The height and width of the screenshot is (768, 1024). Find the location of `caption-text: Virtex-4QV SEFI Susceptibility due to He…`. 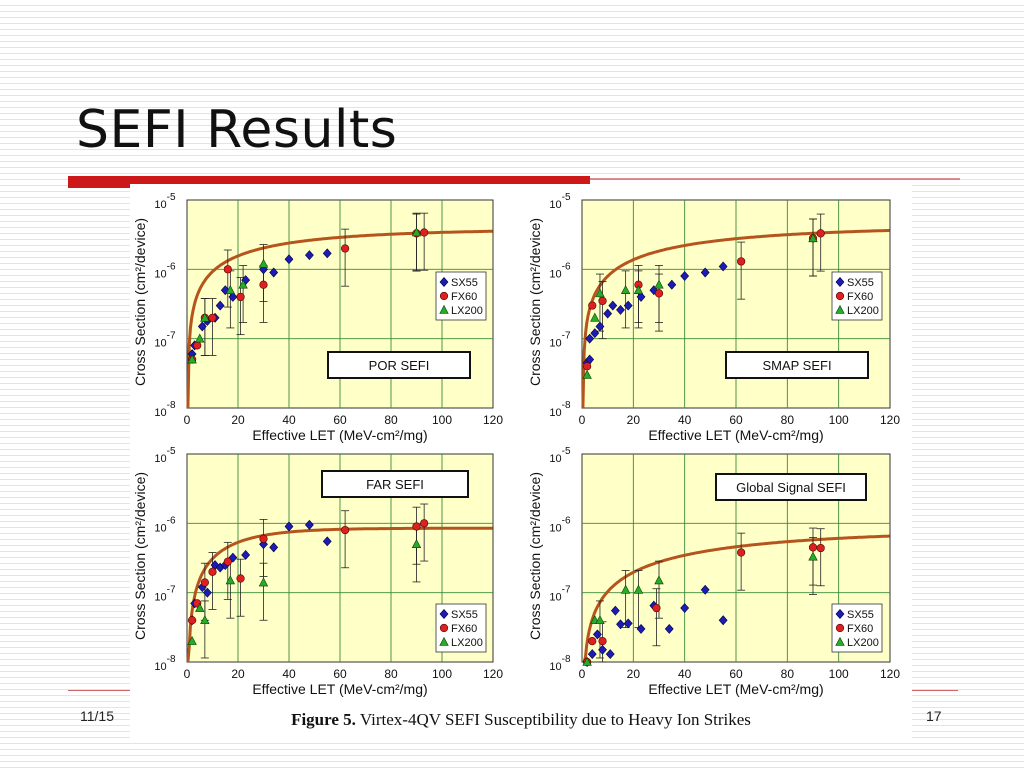

caption-text: Virtex-4QV SEFI Susceptibility due to He… is located at coordinates (553, 719).